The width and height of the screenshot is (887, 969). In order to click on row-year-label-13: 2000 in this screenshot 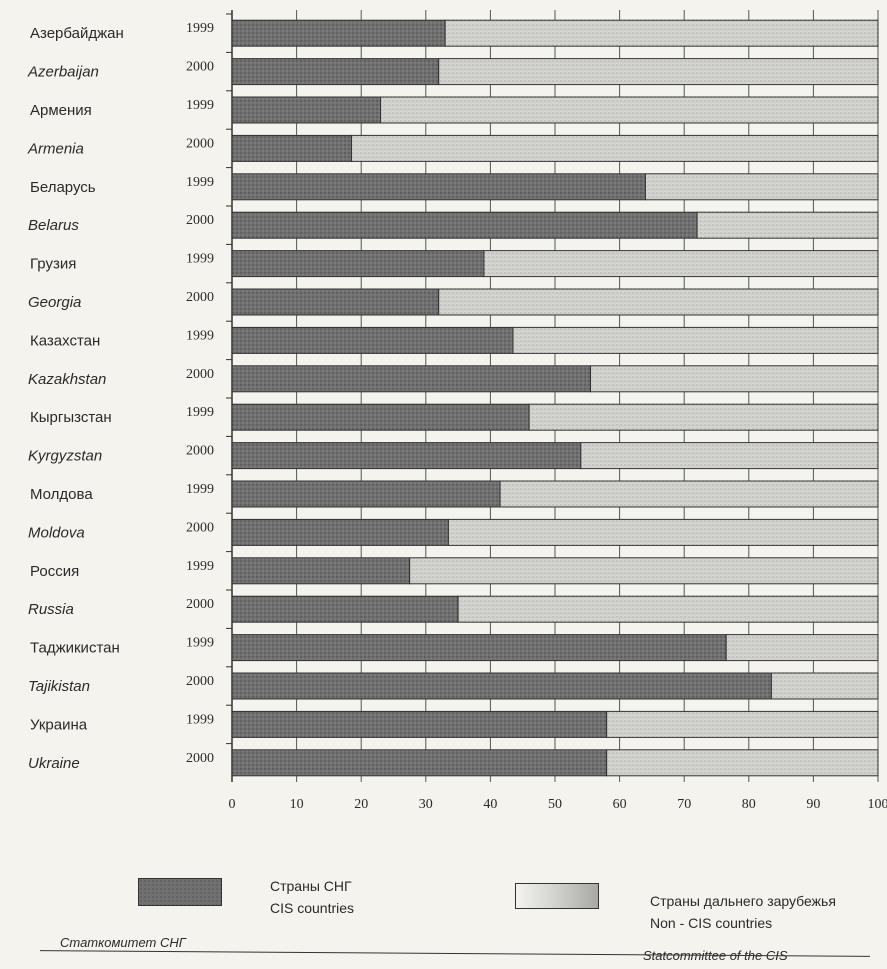, I will do `click(200, 527)`.